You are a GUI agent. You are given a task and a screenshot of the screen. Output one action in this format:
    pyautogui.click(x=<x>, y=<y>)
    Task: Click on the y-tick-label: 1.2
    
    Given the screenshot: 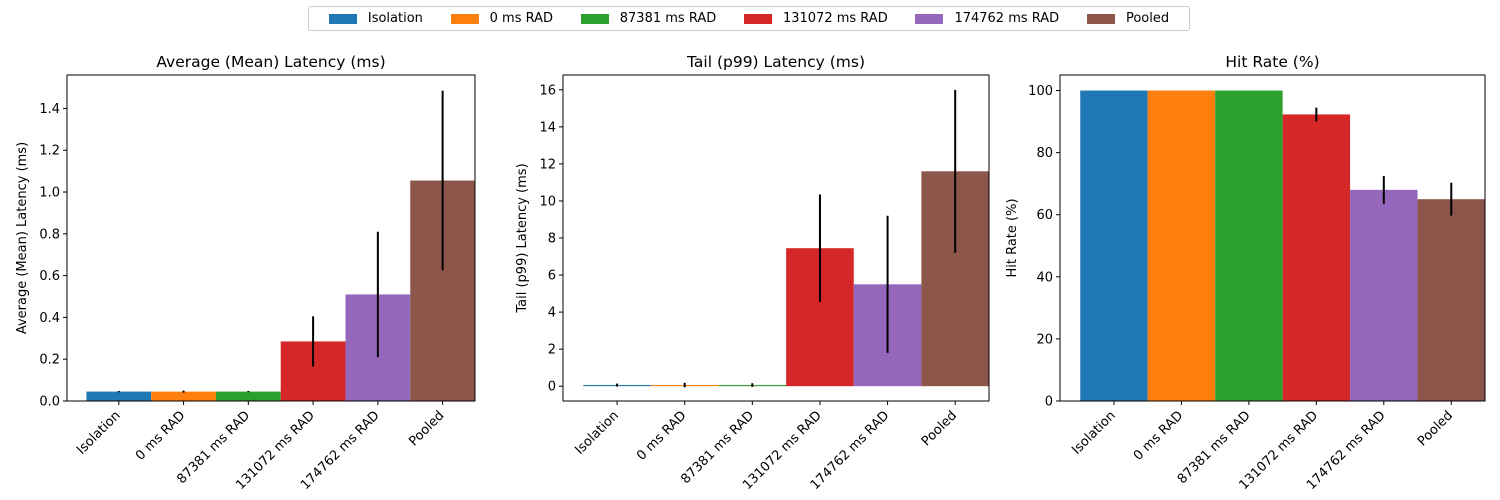 What is the action you would take?
    pyautogui.click(x=49, y=151)
    